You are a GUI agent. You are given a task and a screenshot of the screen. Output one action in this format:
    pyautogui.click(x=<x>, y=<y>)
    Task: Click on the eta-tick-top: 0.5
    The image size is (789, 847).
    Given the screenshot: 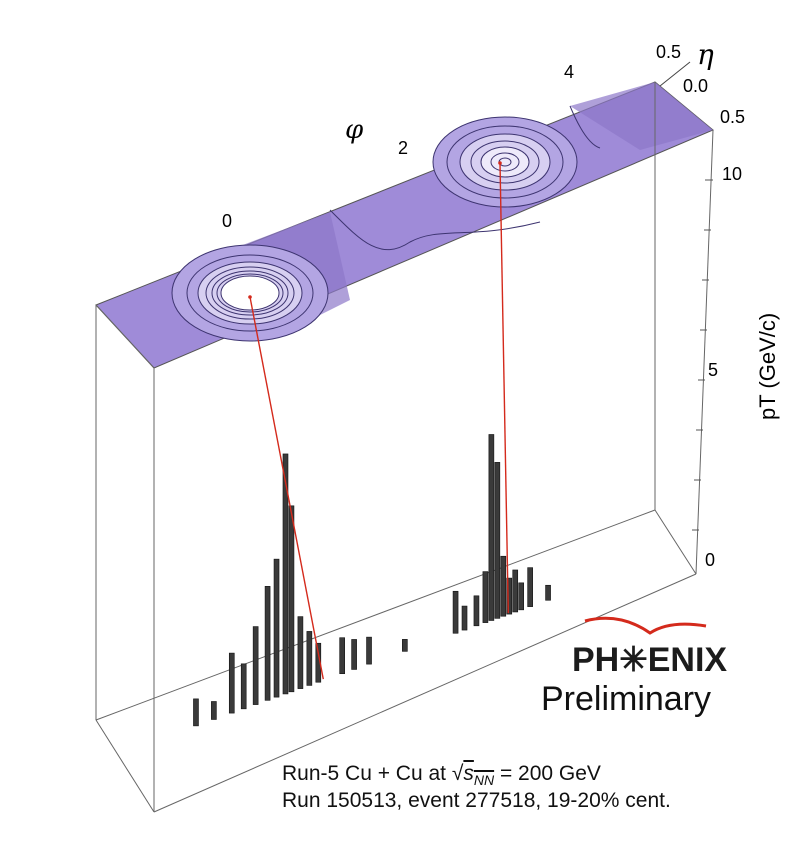 What is the action you would take?
    pyautogui.click(x=668, y=52)
    